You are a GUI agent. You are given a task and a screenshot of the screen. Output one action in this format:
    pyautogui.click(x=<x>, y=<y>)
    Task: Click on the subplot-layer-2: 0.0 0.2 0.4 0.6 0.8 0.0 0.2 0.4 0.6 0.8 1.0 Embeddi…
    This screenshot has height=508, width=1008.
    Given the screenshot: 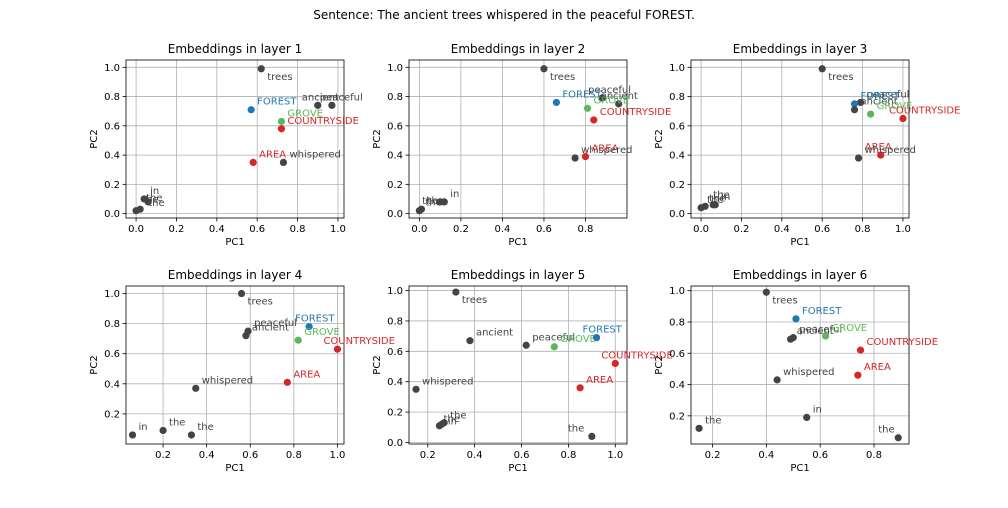 What is the action you would take?
    pyautogui.click(x=521, y=145)
    